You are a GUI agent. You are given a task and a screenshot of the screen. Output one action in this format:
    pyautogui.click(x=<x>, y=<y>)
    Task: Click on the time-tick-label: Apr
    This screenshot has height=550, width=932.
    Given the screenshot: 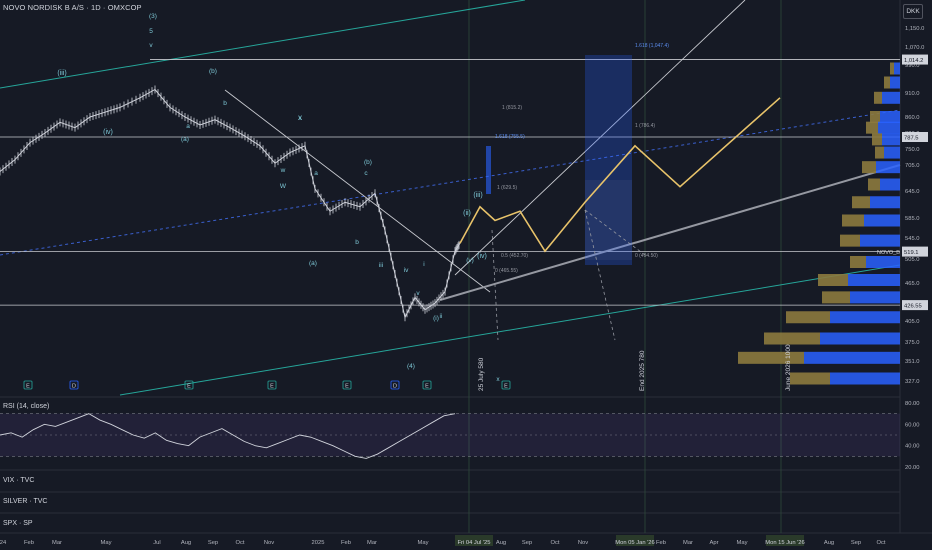 What is the action you would take?
    pyautogui.click(x=713, y=543)
    